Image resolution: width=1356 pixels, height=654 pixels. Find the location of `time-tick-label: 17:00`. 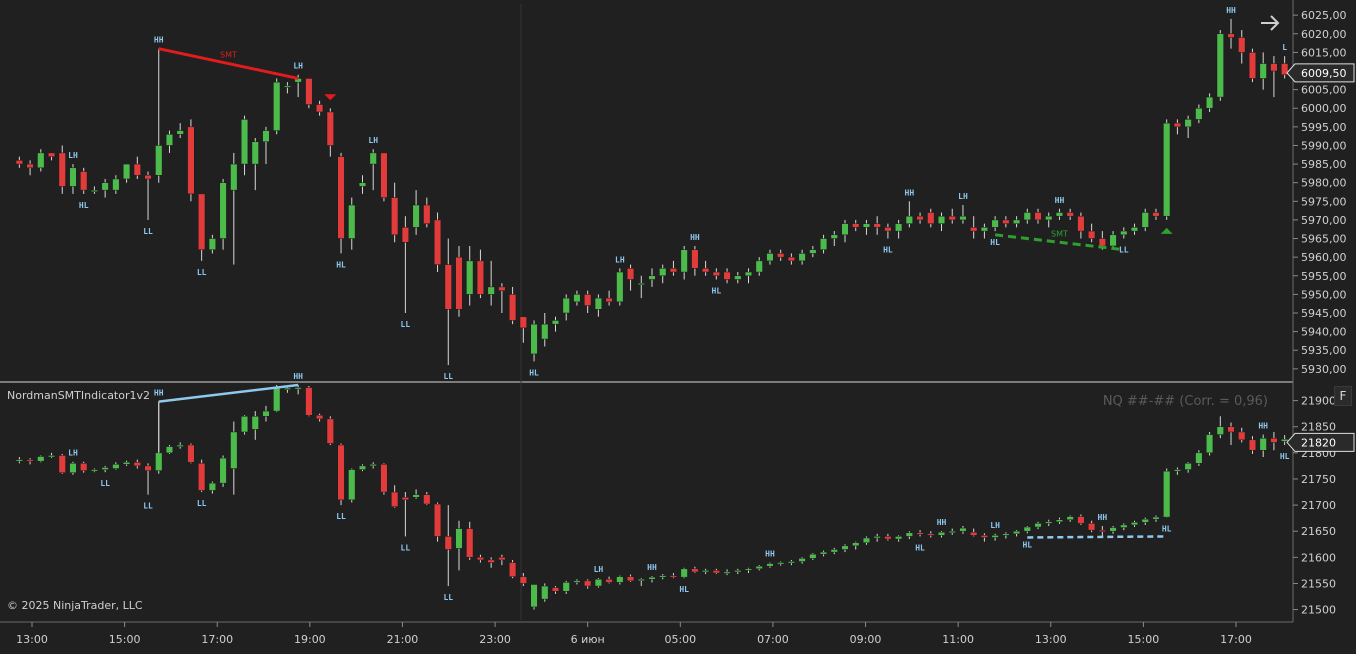

time-tick-label: 17:00 is located at coordinates (217, 639).